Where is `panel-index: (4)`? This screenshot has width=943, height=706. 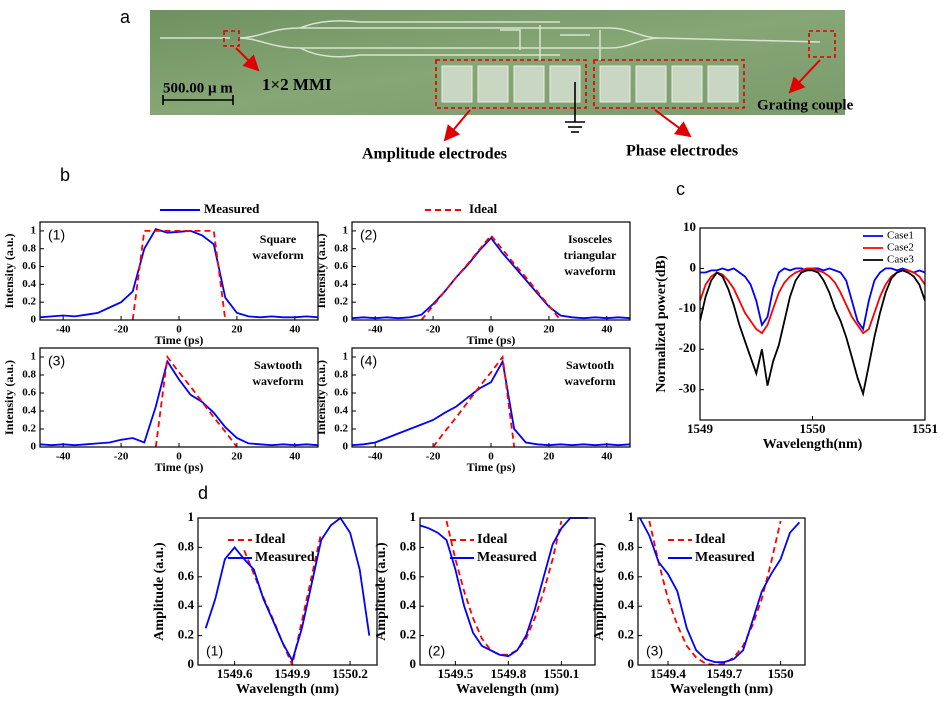 panel-index: (4) is located at coordinates (368, 361).